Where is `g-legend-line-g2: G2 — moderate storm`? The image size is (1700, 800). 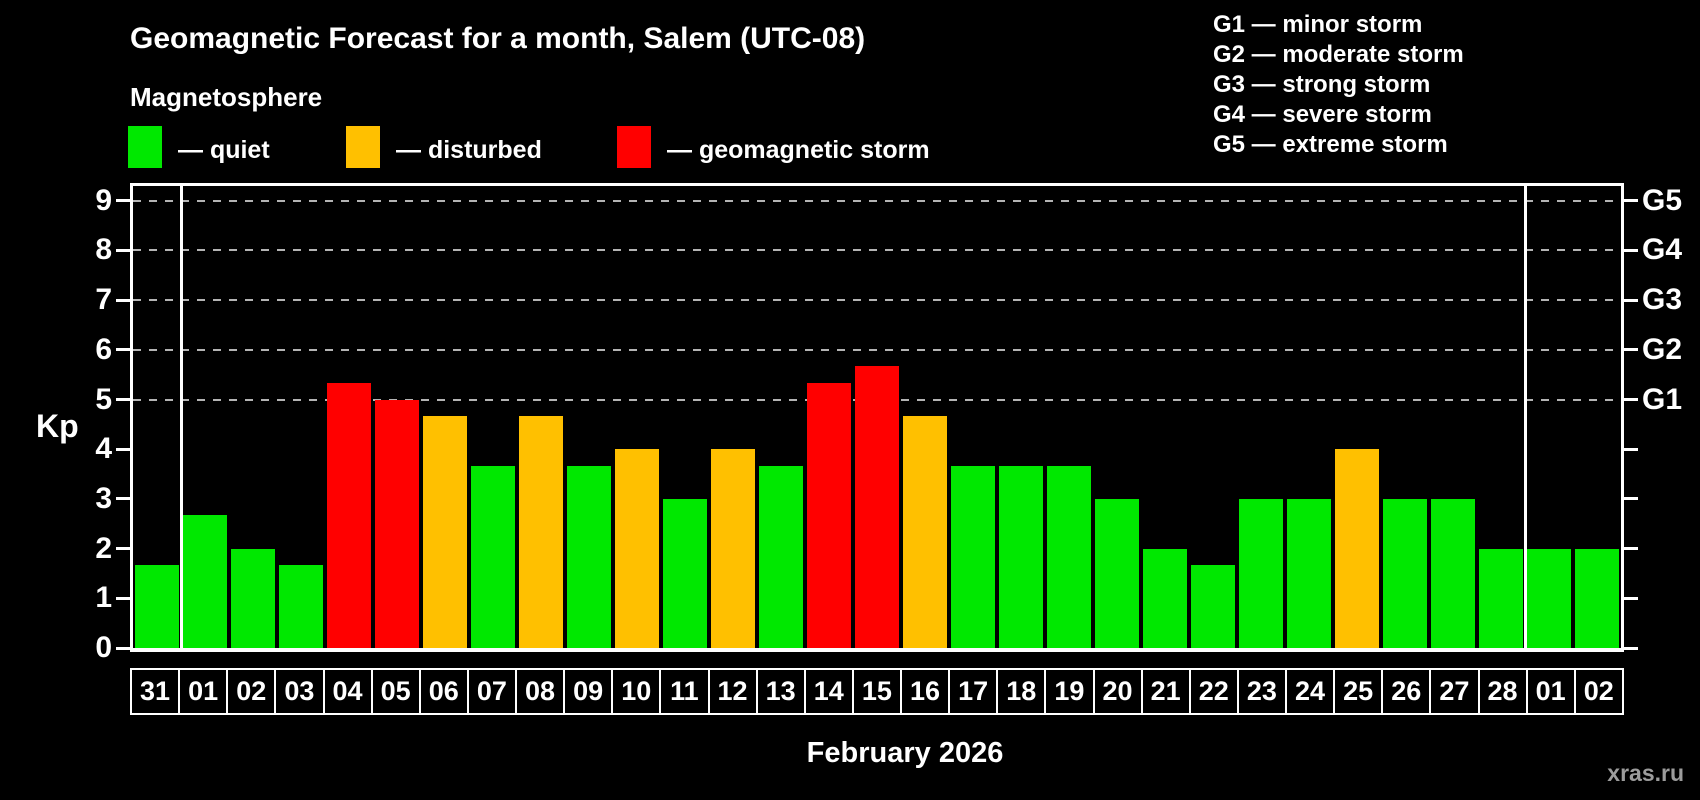
g-legend-line-g2: G2 — moderate storm is located at coordinates (1338, 54).